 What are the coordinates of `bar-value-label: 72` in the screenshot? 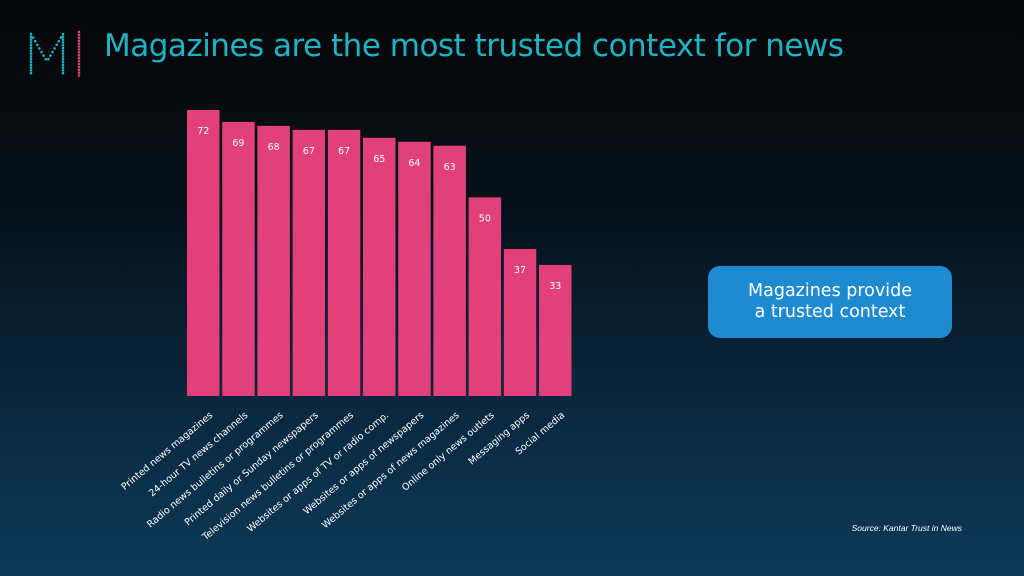 It's located at (203, 131).